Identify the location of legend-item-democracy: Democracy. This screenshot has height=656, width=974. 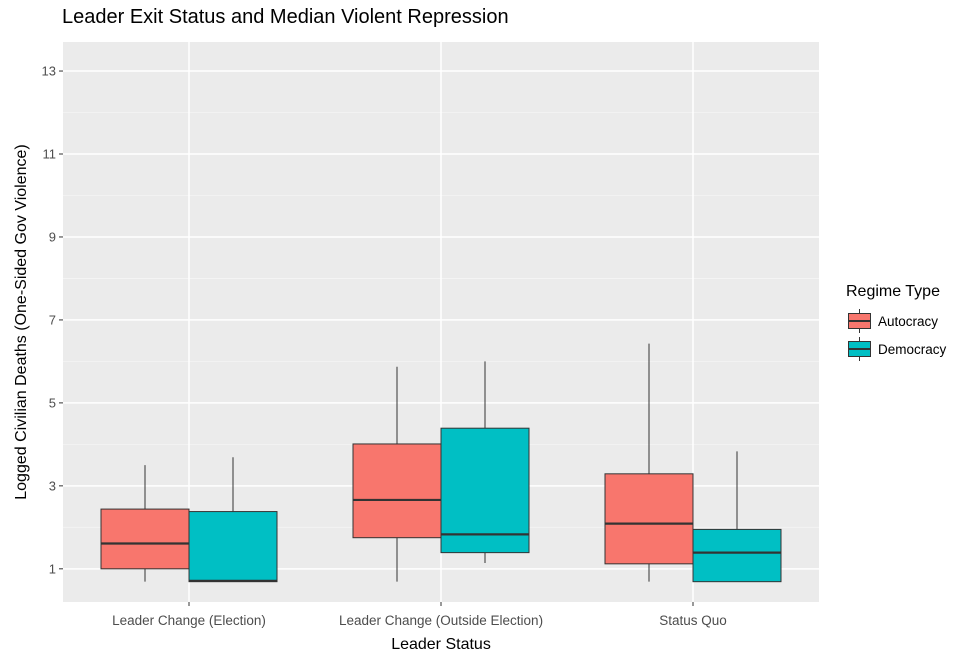
(896, 349).